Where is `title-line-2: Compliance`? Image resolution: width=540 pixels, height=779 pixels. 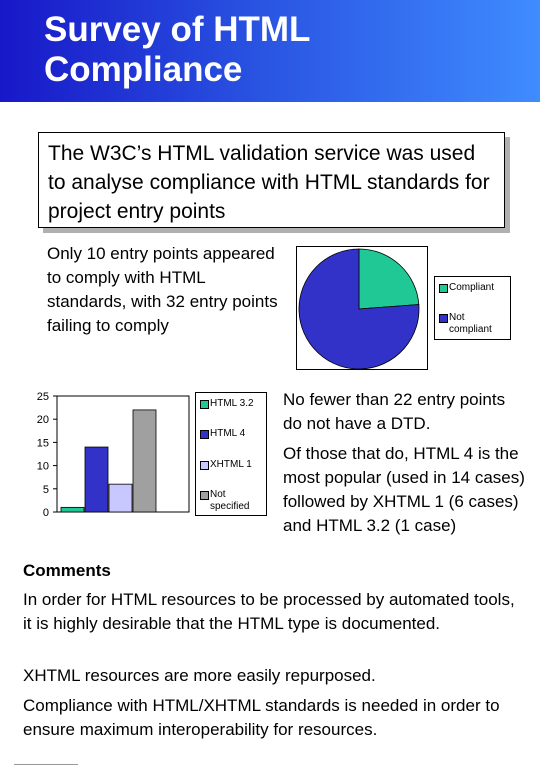 title-line-2: Compliance is located at coordinates (143, 69).